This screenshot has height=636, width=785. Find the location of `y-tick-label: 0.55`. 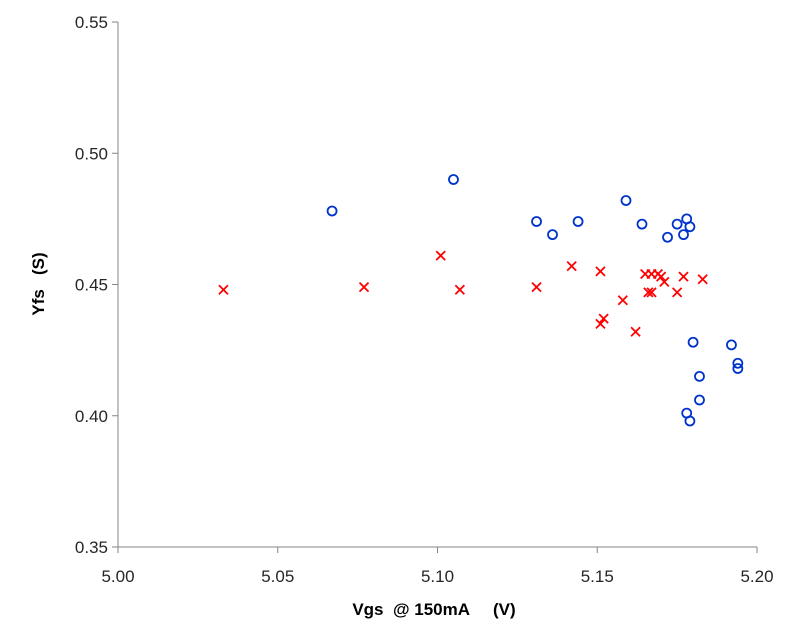

y-tick-label: 0.55 is located at coordinates (91, 22).